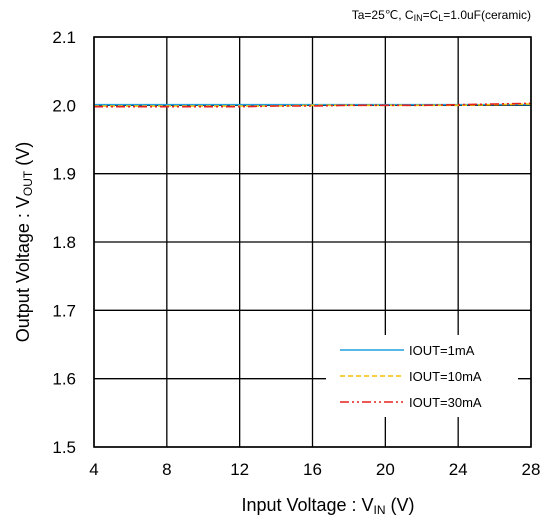 This screenshot has width=548, height=525. I want to click on x-tick-labels: 4 8 12 16 20 24 28, so click(314, 469).